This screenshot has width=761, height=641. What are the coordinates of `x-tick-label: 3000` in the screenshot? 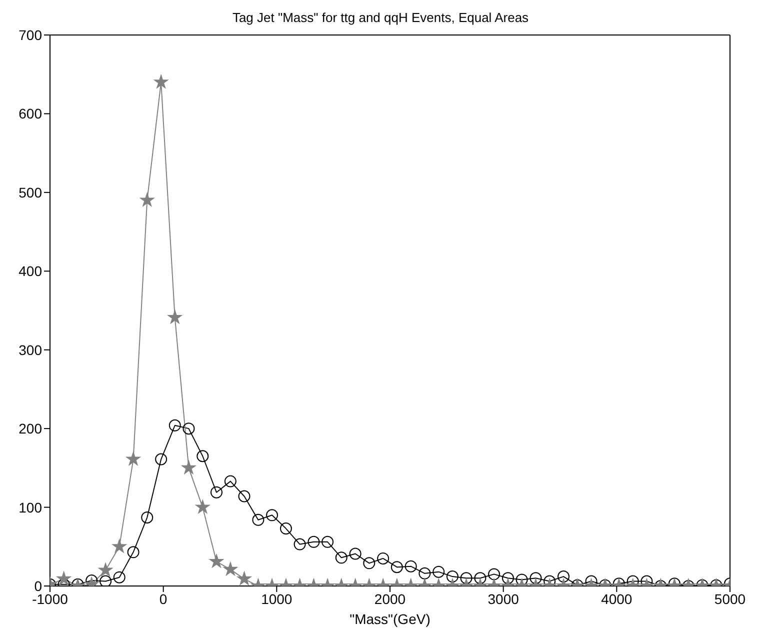 It's located at (504, 598).